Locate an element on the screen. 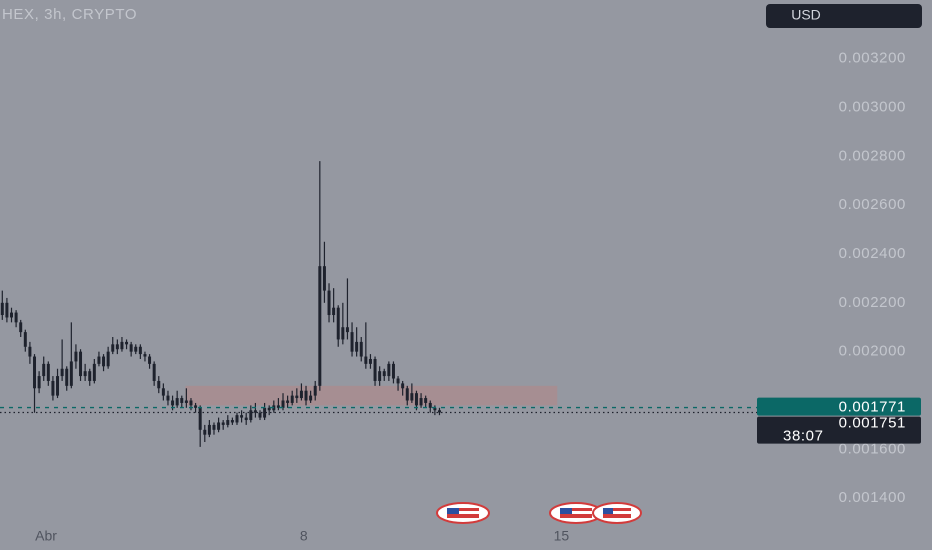 This screenshot has height=550, width=932. currency-label: USD is located at coordinates (806, 15).